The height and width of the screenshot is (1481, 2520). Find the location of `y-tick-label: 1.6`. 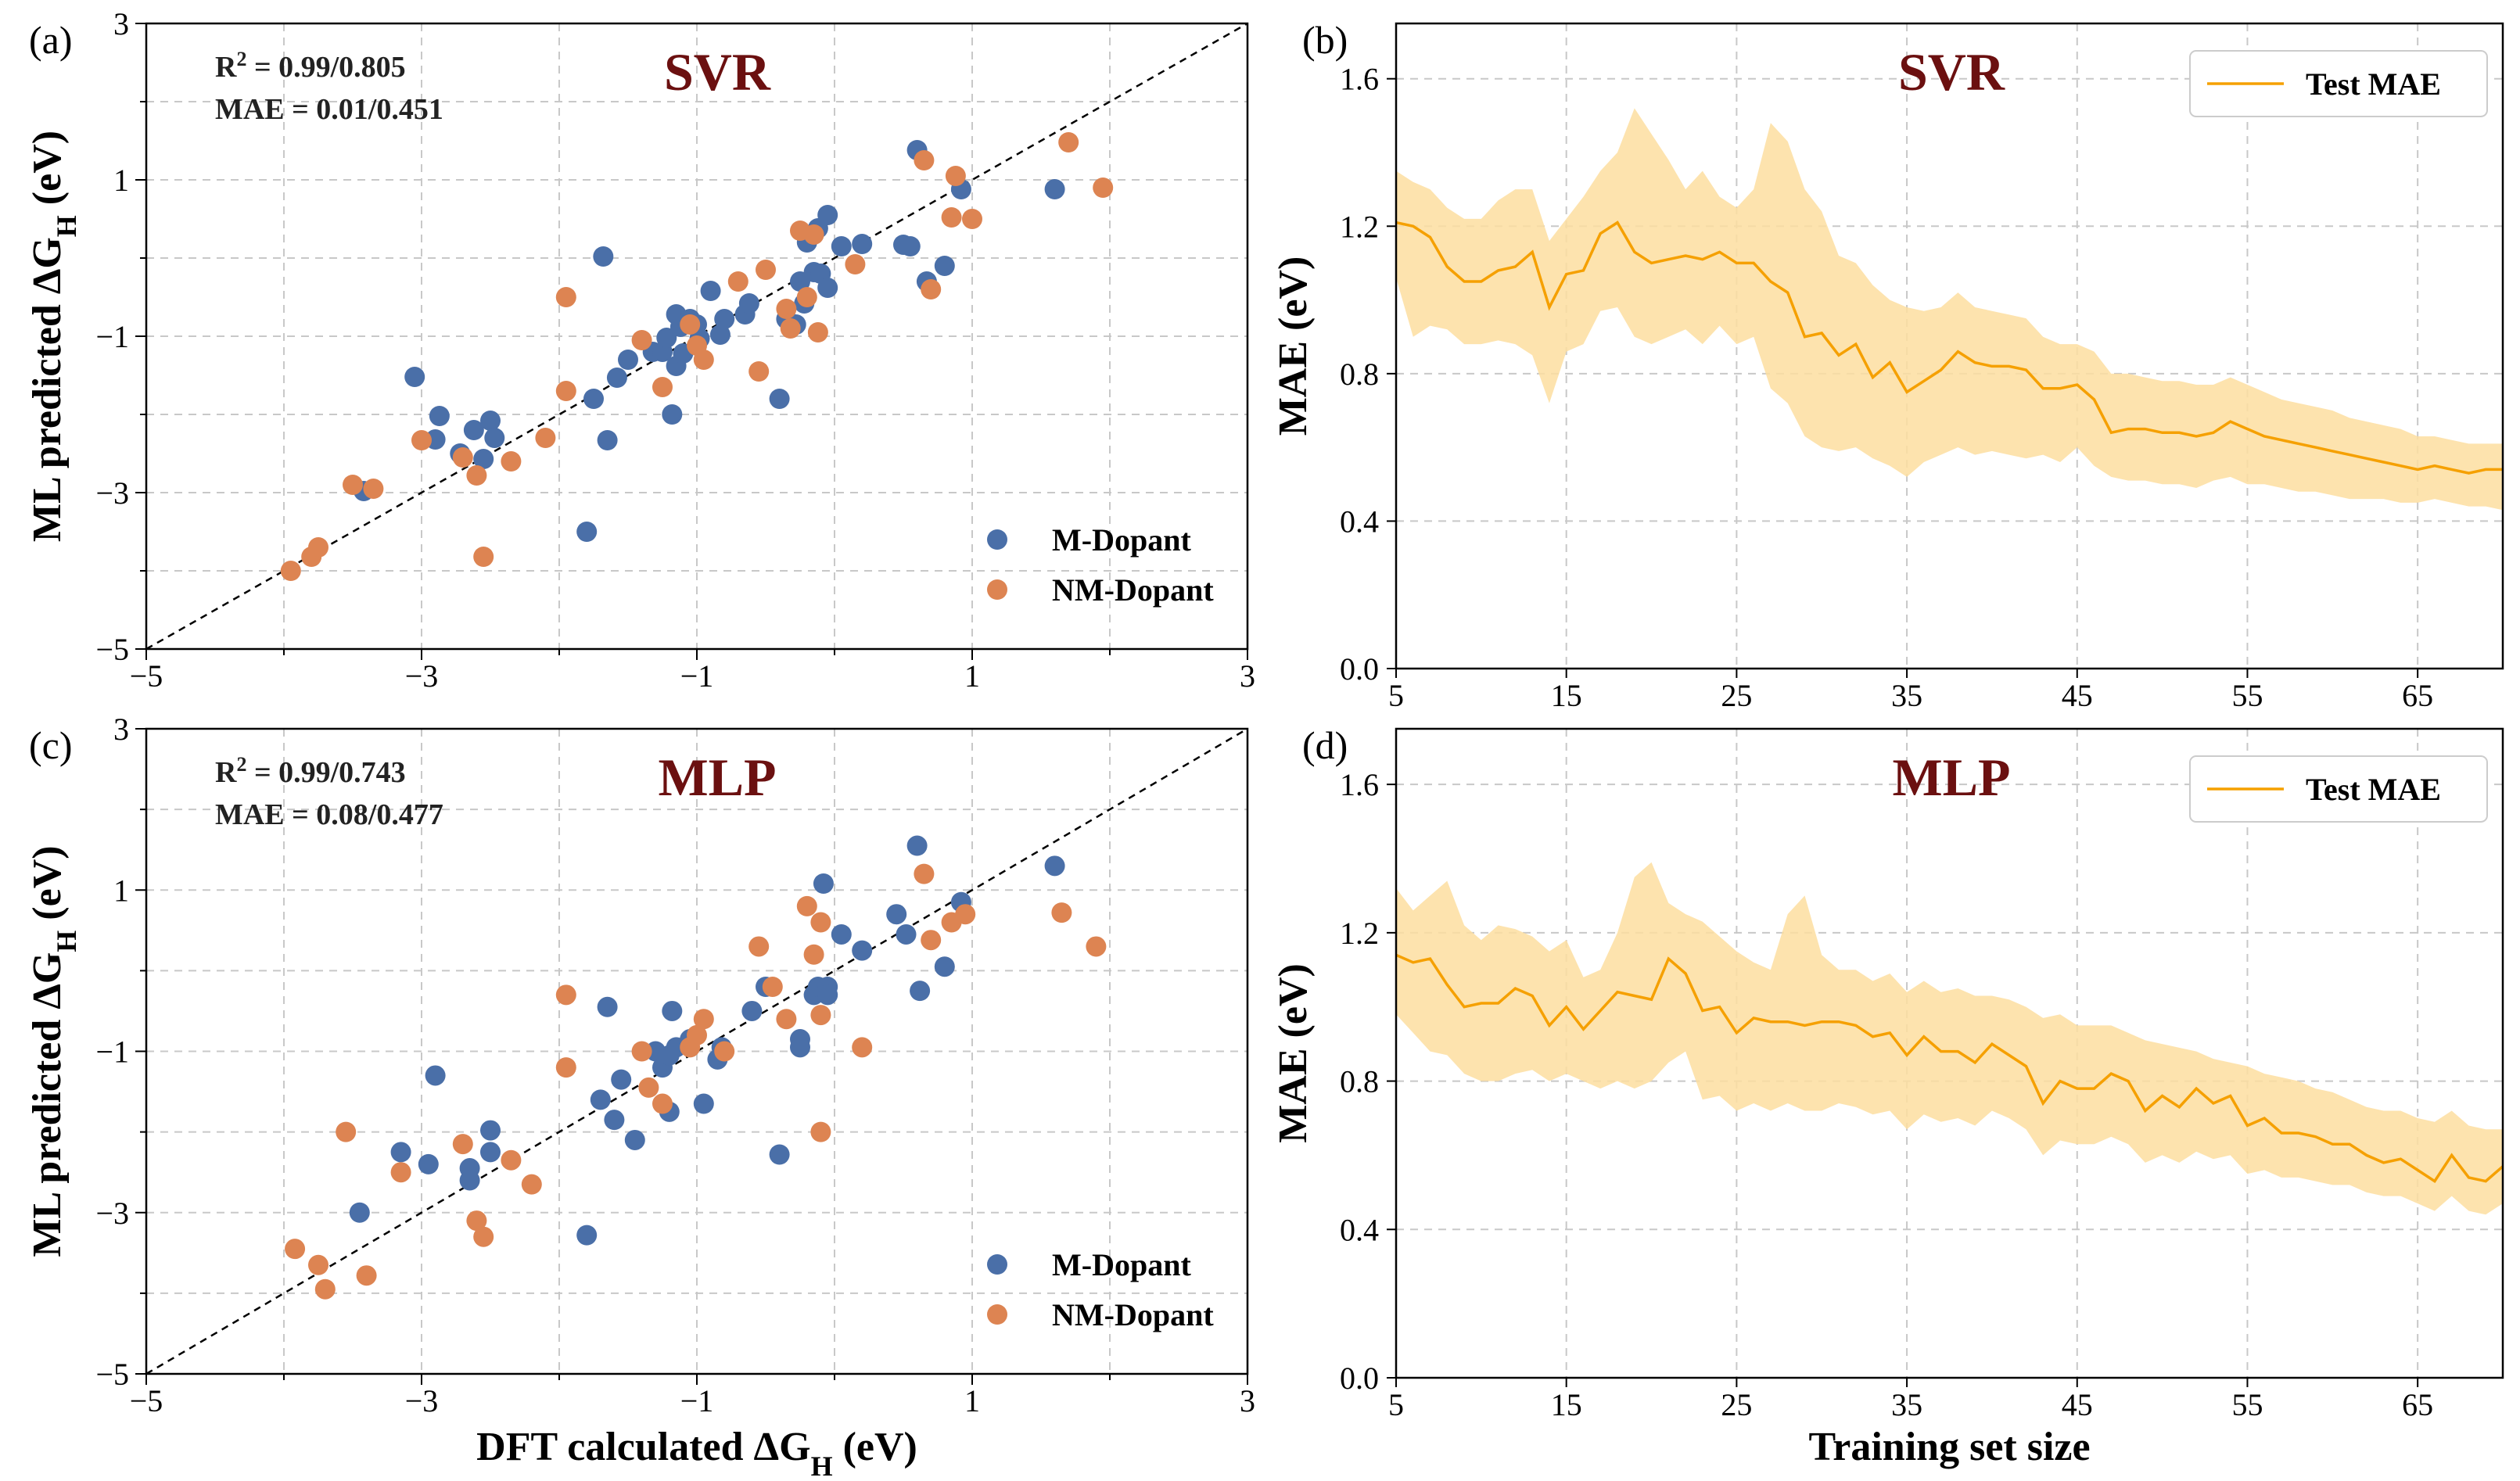

y-tick-label: 1.6 is located at coordinates (1359, 79).